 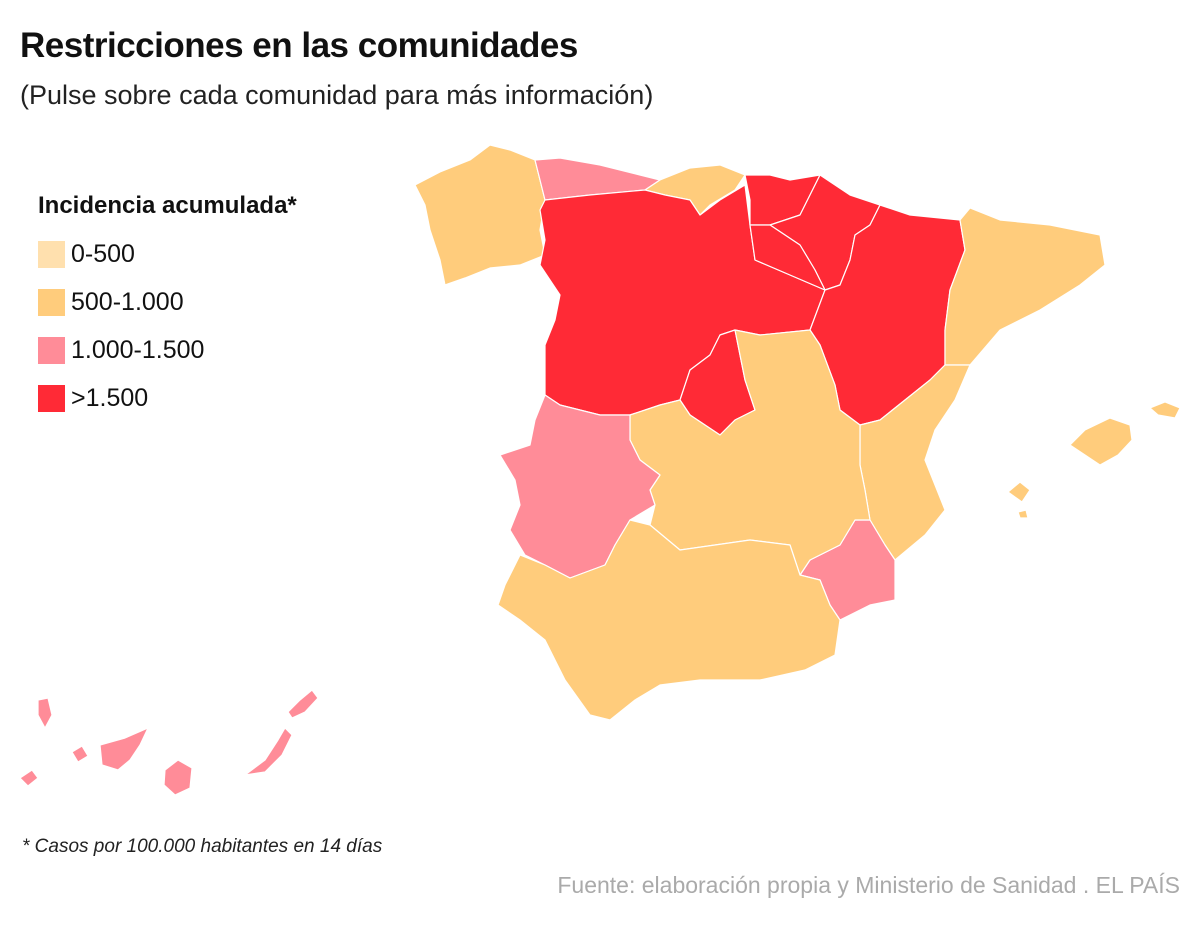 I want to click on chart-title: Restricciones en las comunidades, so click(x=299, y=45).